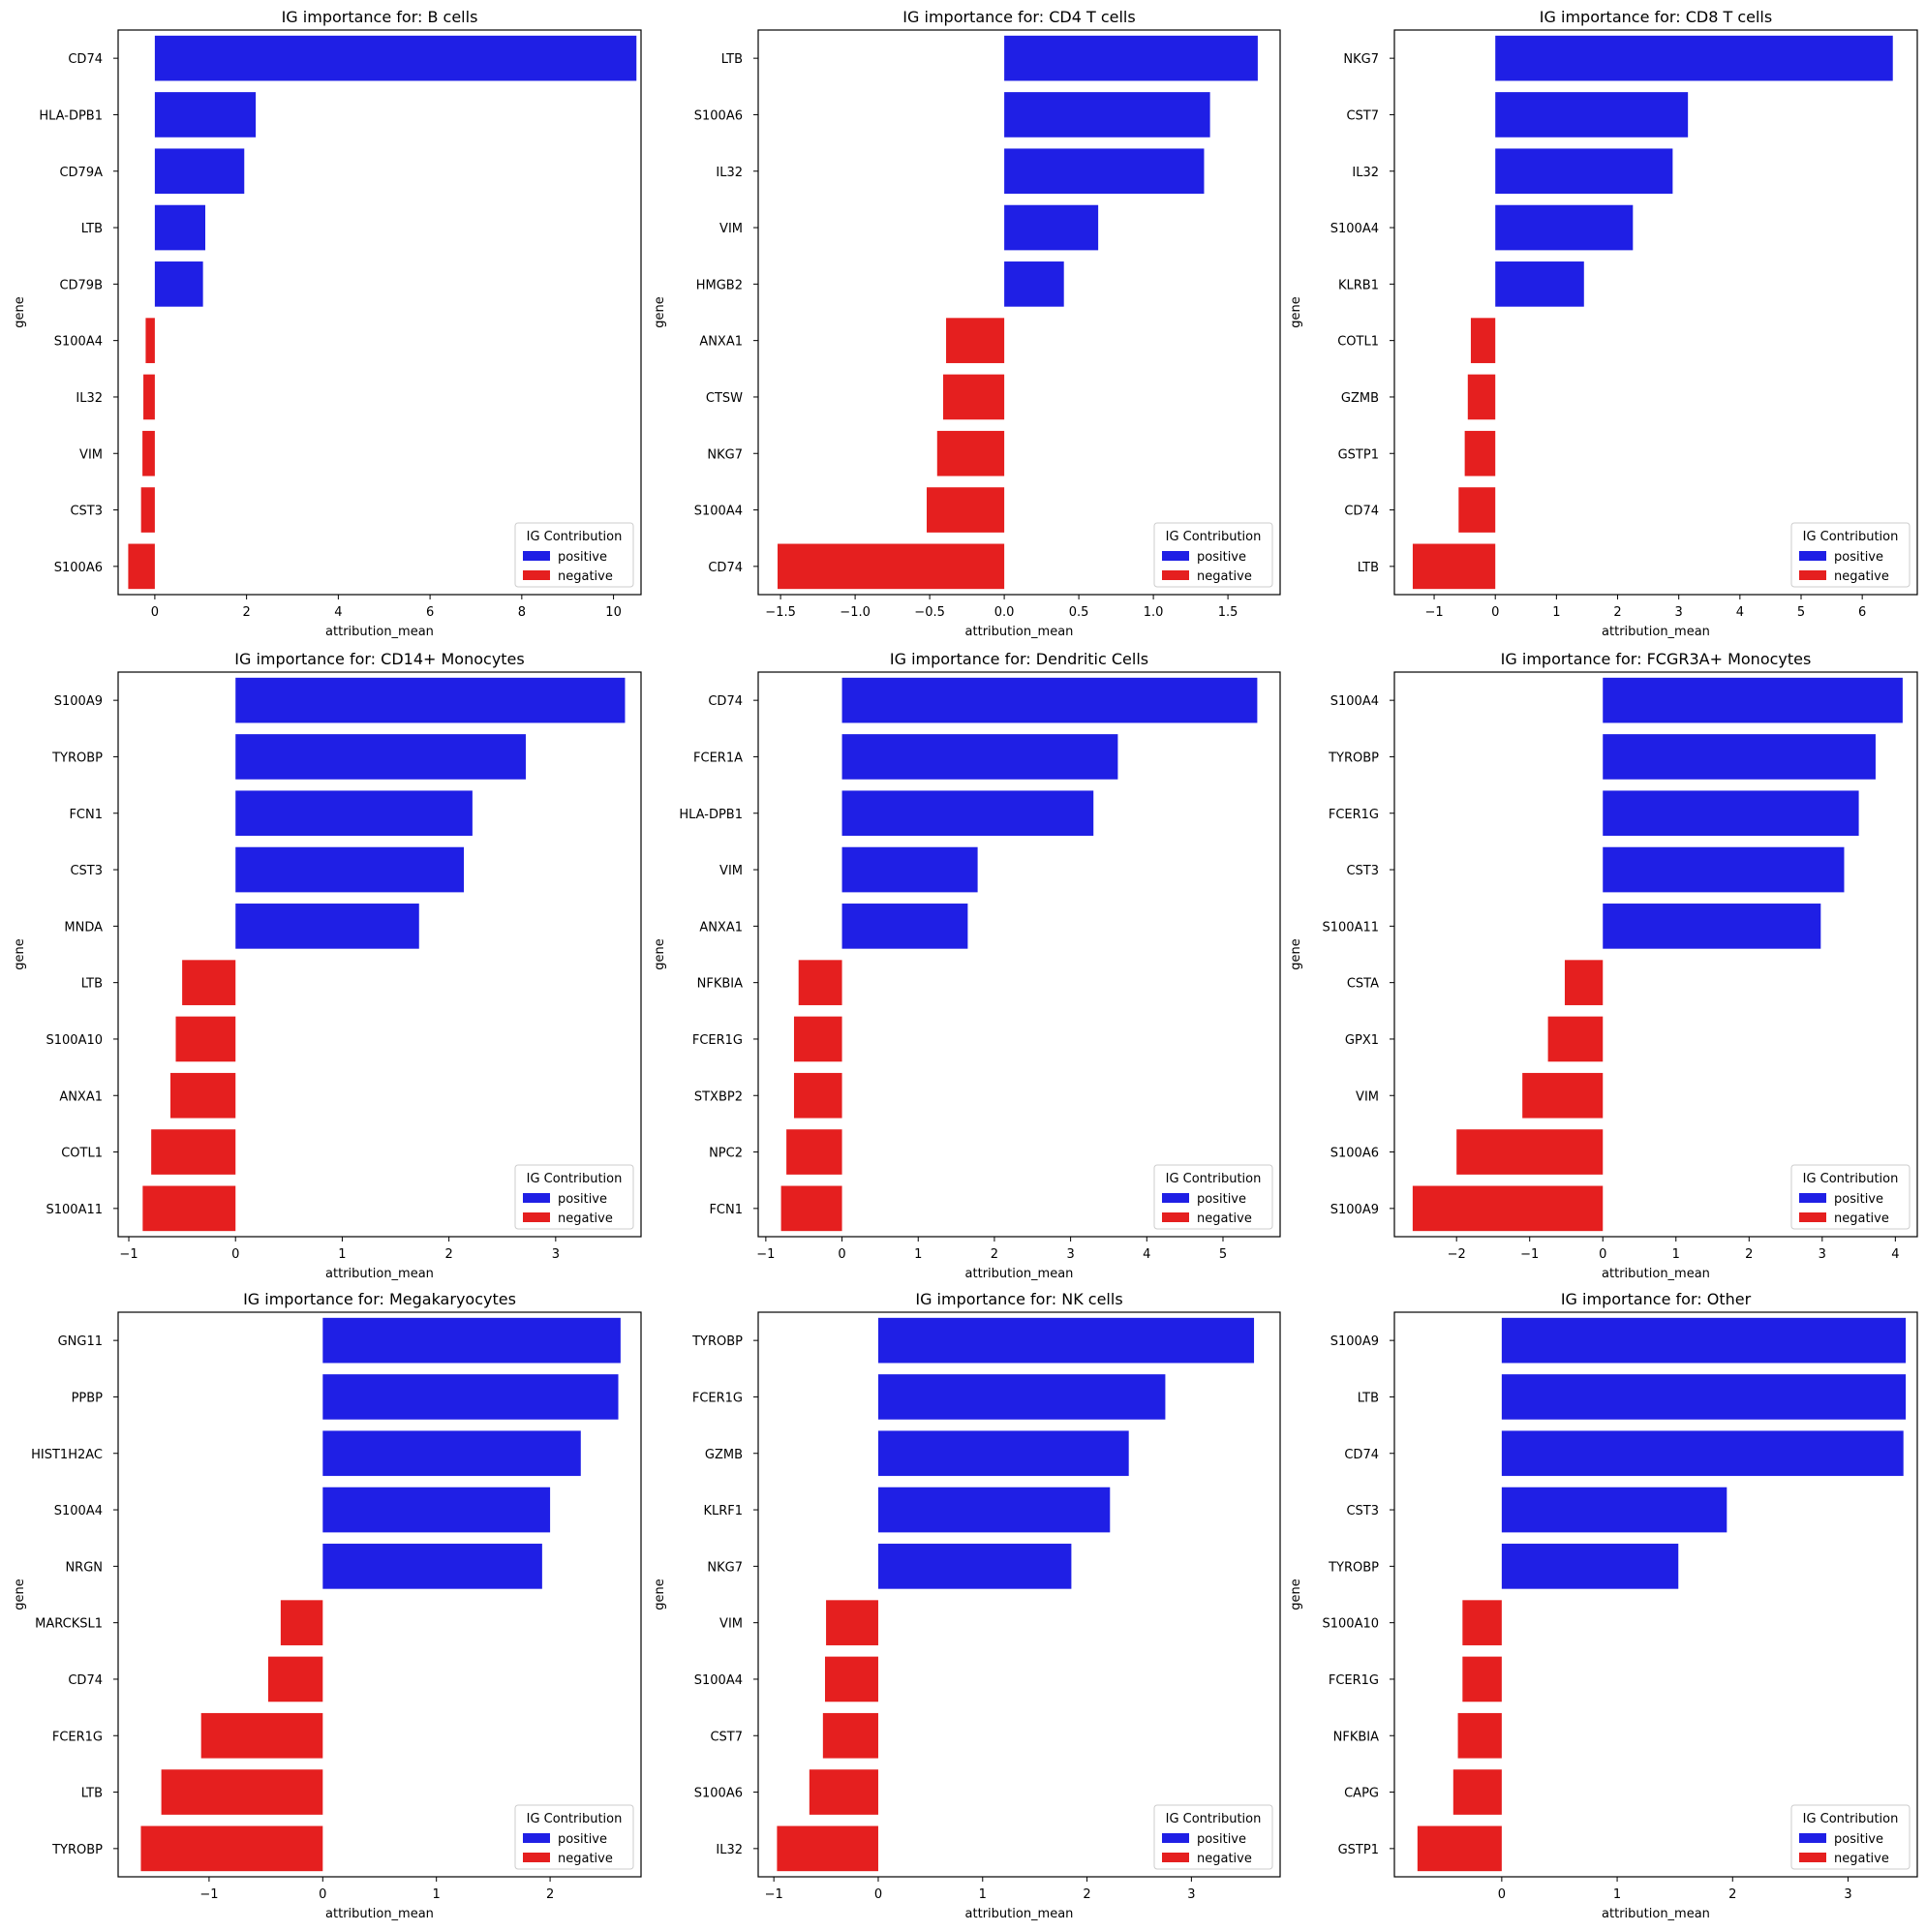 The height and width of the screenshot is (1932, 1926). I want to click on y-tick-label: S100A9, so click(78, 701).